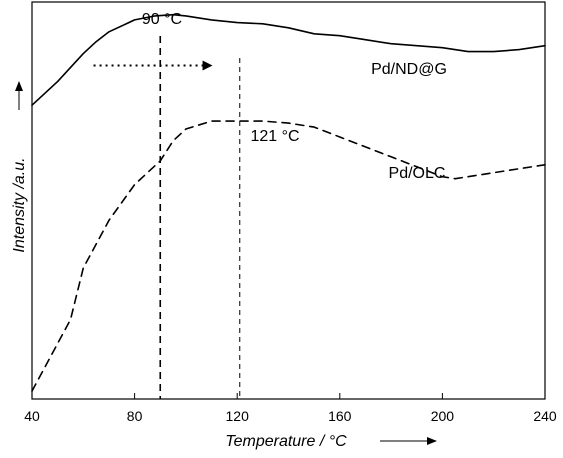  Describe the element at coordinates (135, 416) in the screenshot. I see `x-tick-label-80: 80` at that location.